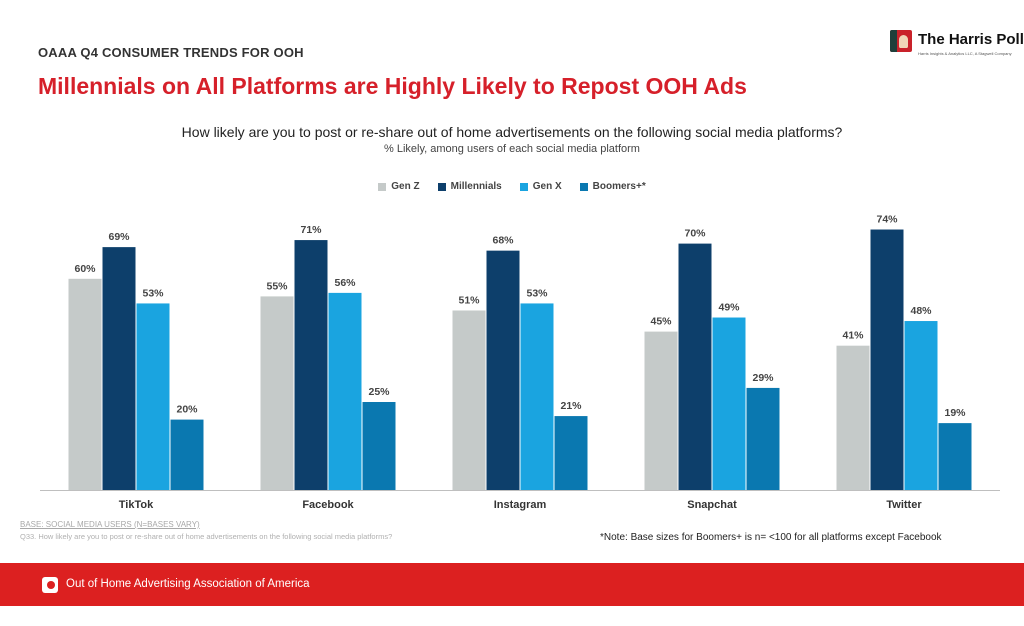  I want to click on data-label: 19%, so click(955, 413).